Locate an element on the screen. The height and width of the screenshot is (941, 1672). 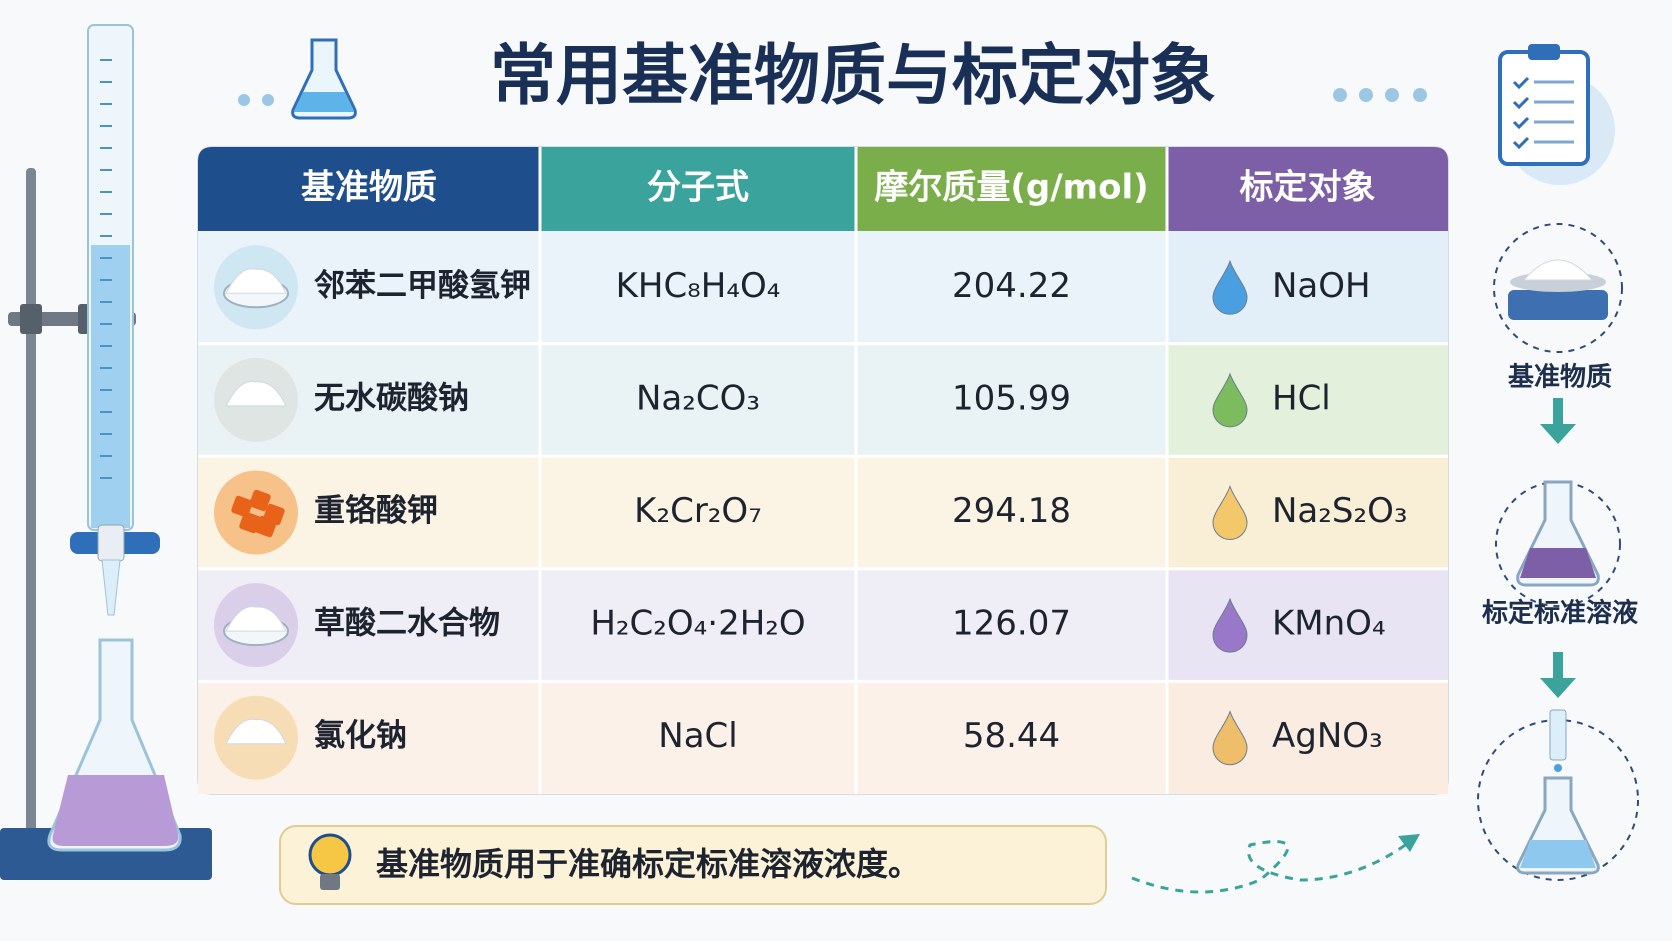
title: 常用基准物质与标定对象 is located at coordinates (853, 75).